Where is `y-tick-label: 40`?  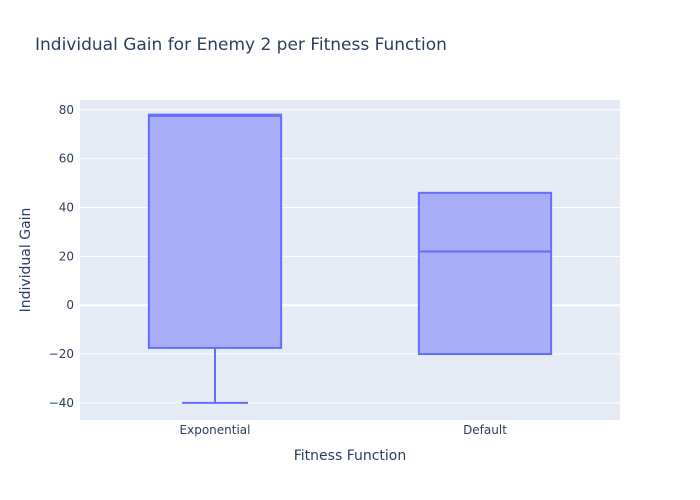
y-tick-label: 40 is located at coordinates (66, 207).